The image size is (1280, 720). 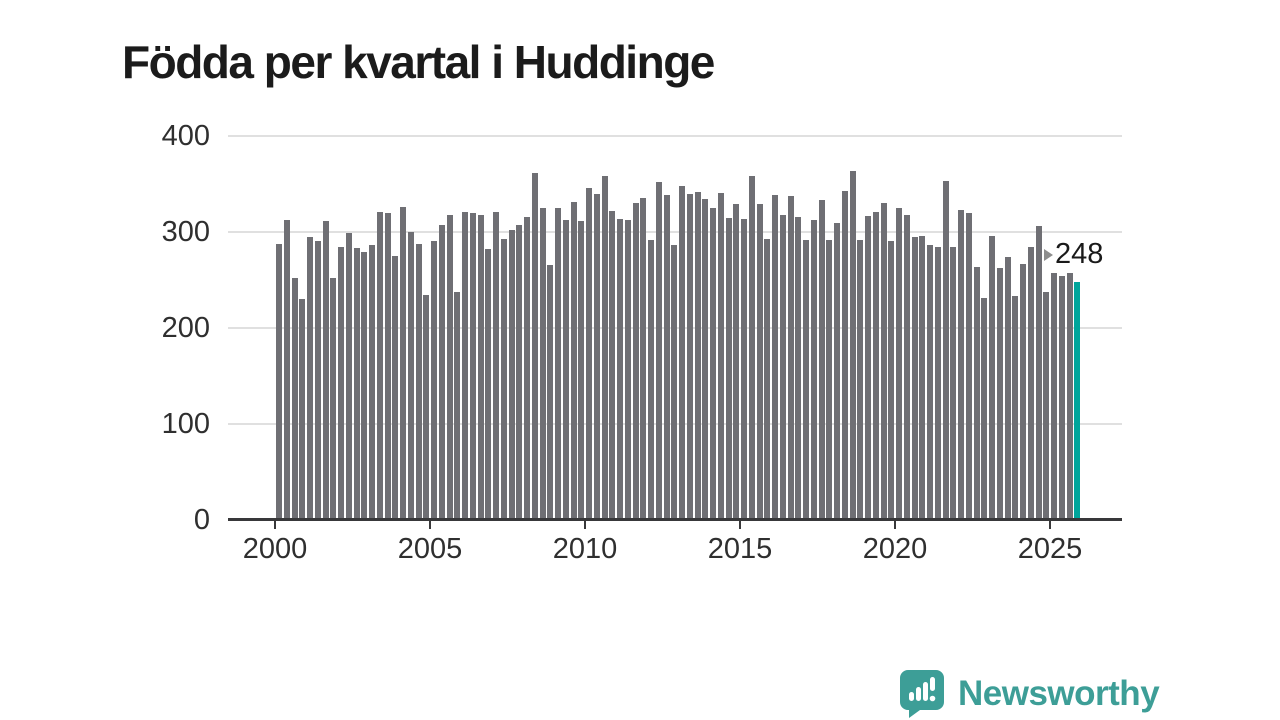 I want to click on newsworthy-brand: Newsworthy, so click(x=1030, y=694).